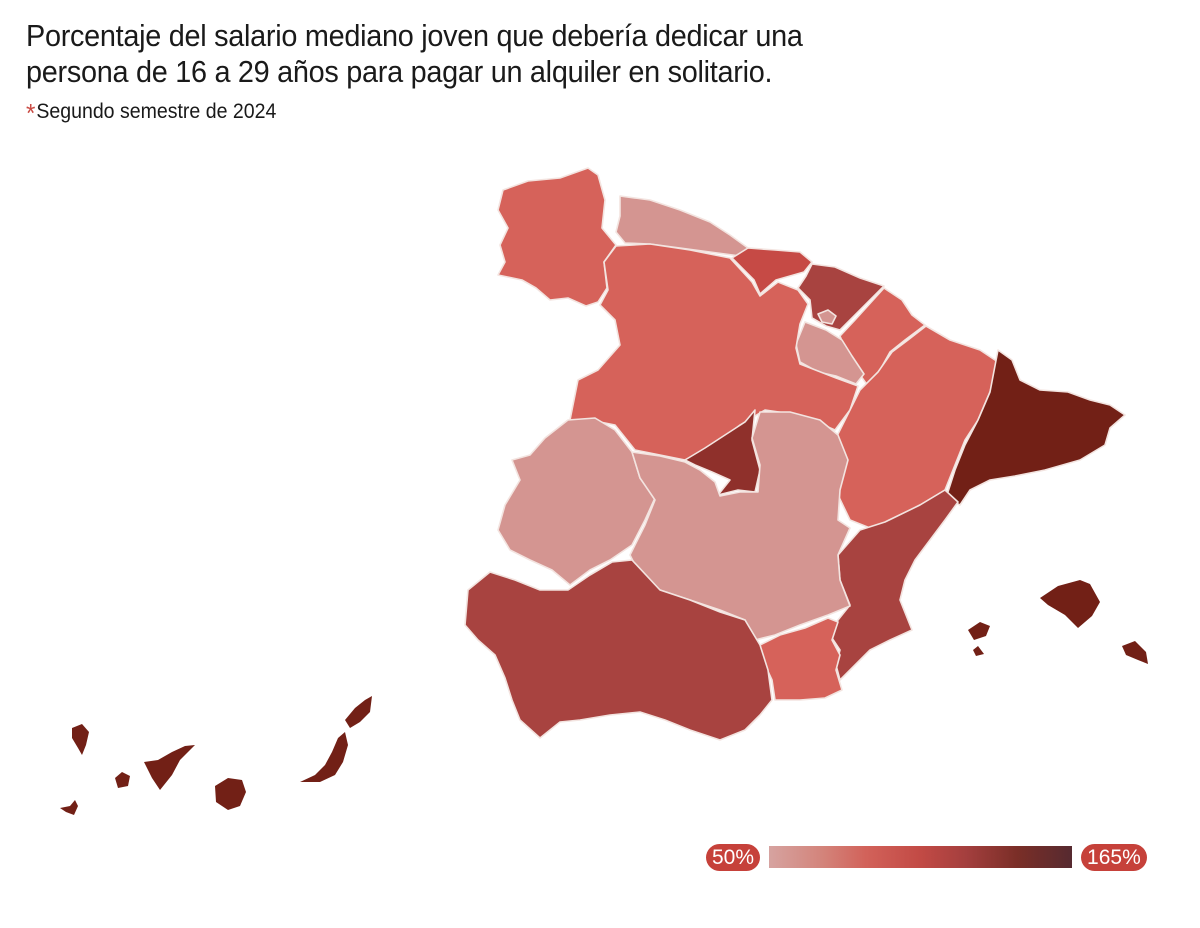 The height and width of the screenshot is (928, 1200). I want to click on subtitle-text: Segundo semestre de 2024, so click(156, 111).